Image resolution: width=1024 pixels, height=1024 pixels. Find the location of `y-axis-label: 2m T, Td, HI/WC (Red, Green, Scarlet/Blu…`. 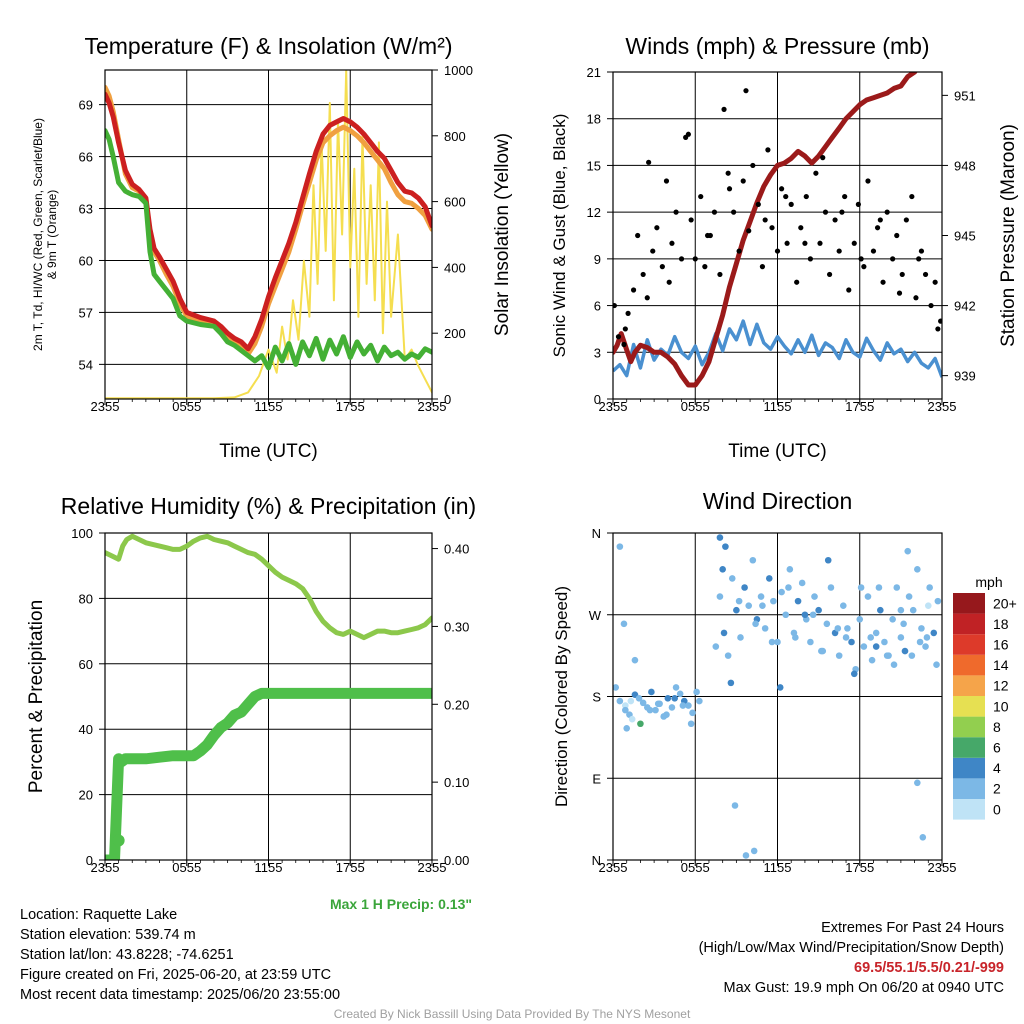

y-axis-label: 2m T, Td, HI/WC (Red, Green, Scarlet/Blu… is located at coordinates (45, 234).